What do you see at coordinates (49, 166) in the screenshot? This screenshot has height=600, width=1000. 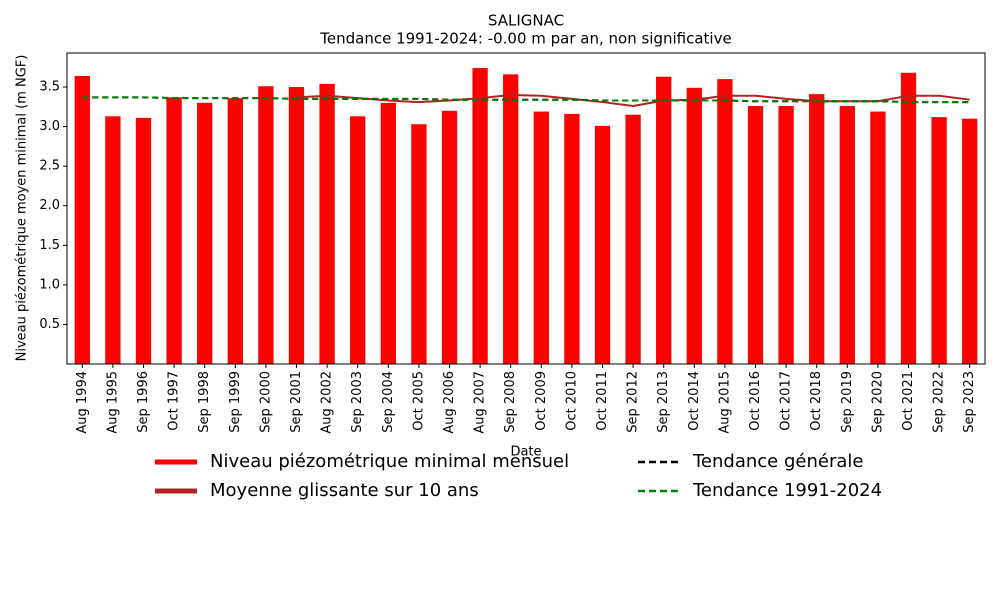 I see `y-tick-label: 2.5` at bounding box center [49, 166].